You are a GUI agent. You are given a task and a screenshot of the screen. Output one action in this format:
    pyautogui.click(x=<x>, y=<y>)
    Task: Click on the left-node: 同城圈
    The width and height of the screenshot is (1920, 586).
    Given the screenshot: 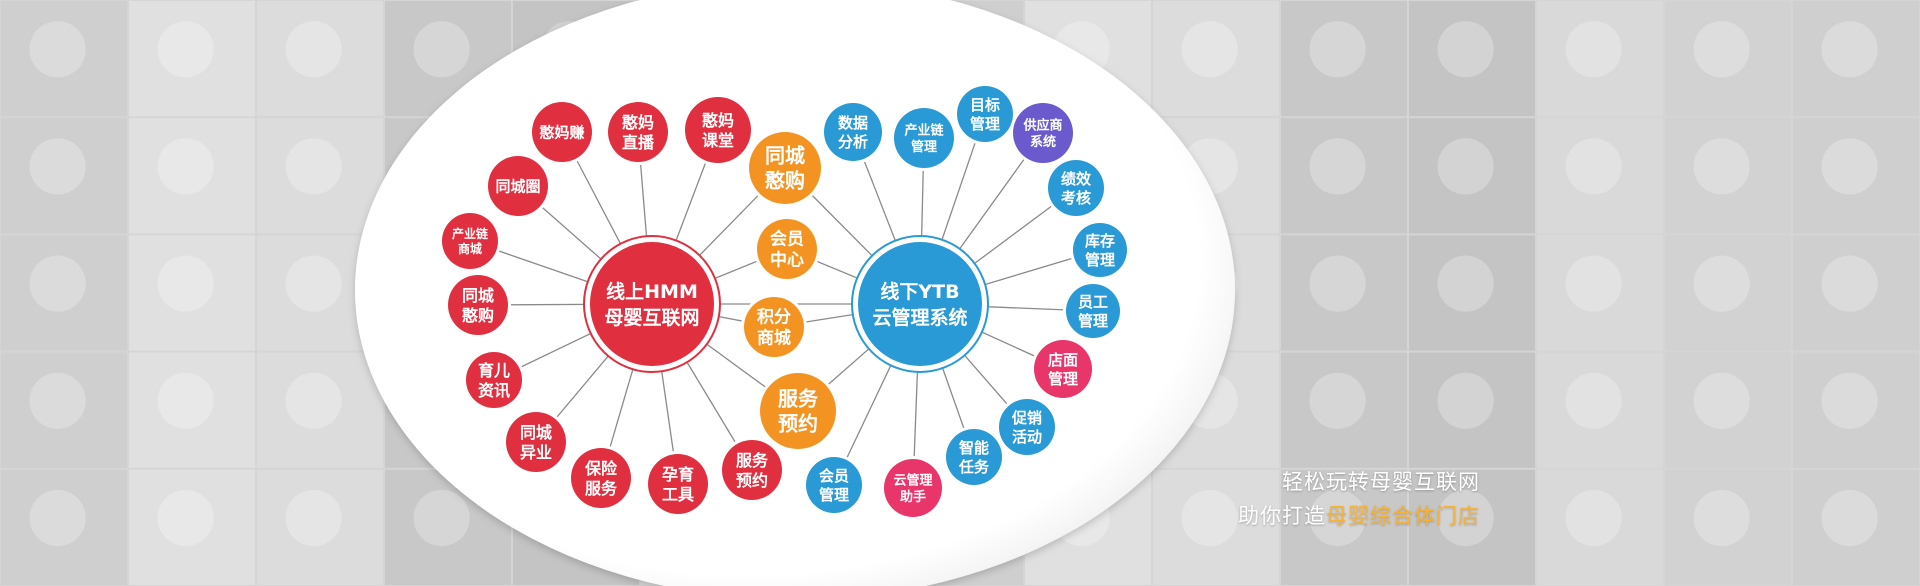 What is the action you would take?
    pyautogui.click(x=518, y=186)
    